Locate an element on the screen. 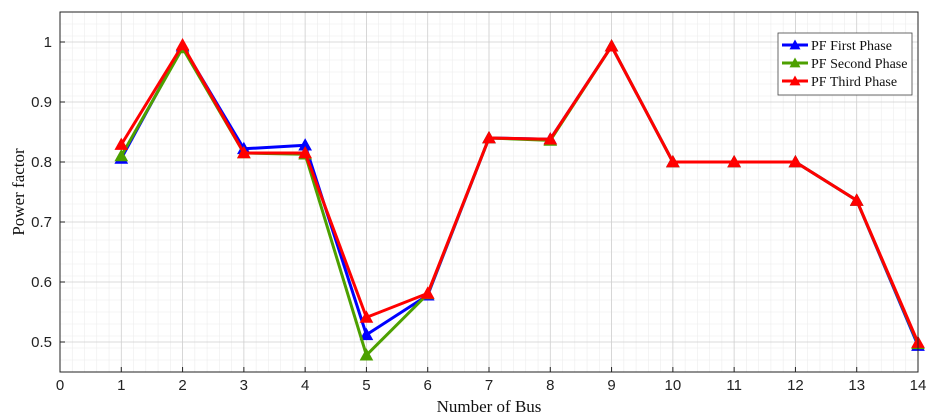  y-axis-label: Power factor is located at coordinates (18, 192).